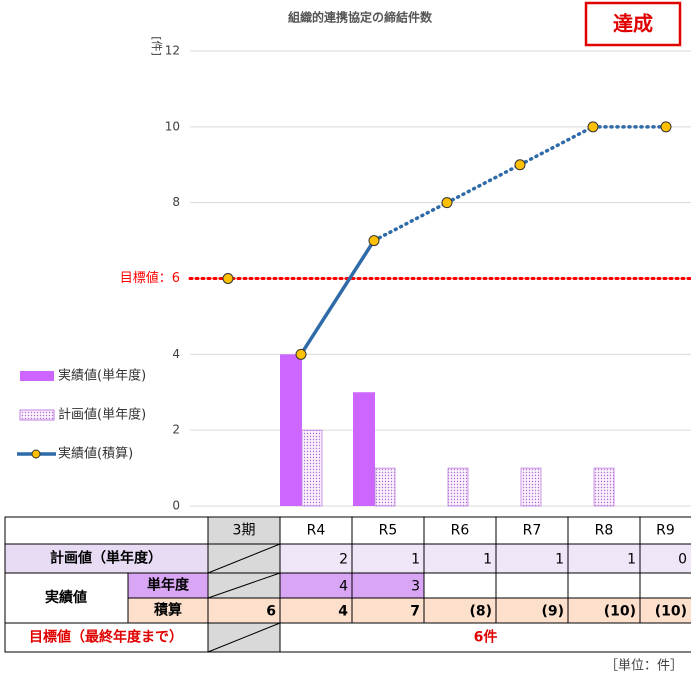 Image resolution: width=691 pixels, height=680 pixels. I want to click on cell-text: 0, so click(682, 560).